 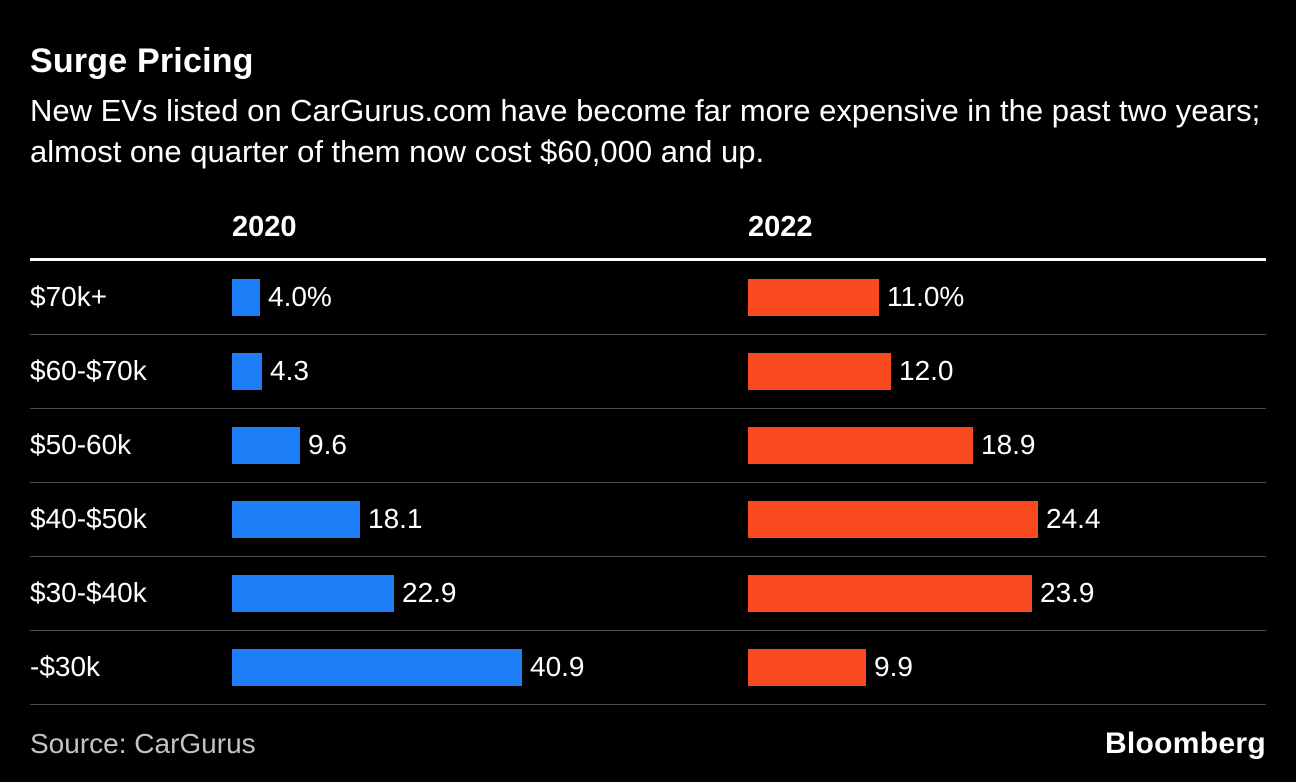 What do you see at coordinates (81, 445) in the screenshot?
I see `row-category: $50-60k` at bounding box center [81, 445].